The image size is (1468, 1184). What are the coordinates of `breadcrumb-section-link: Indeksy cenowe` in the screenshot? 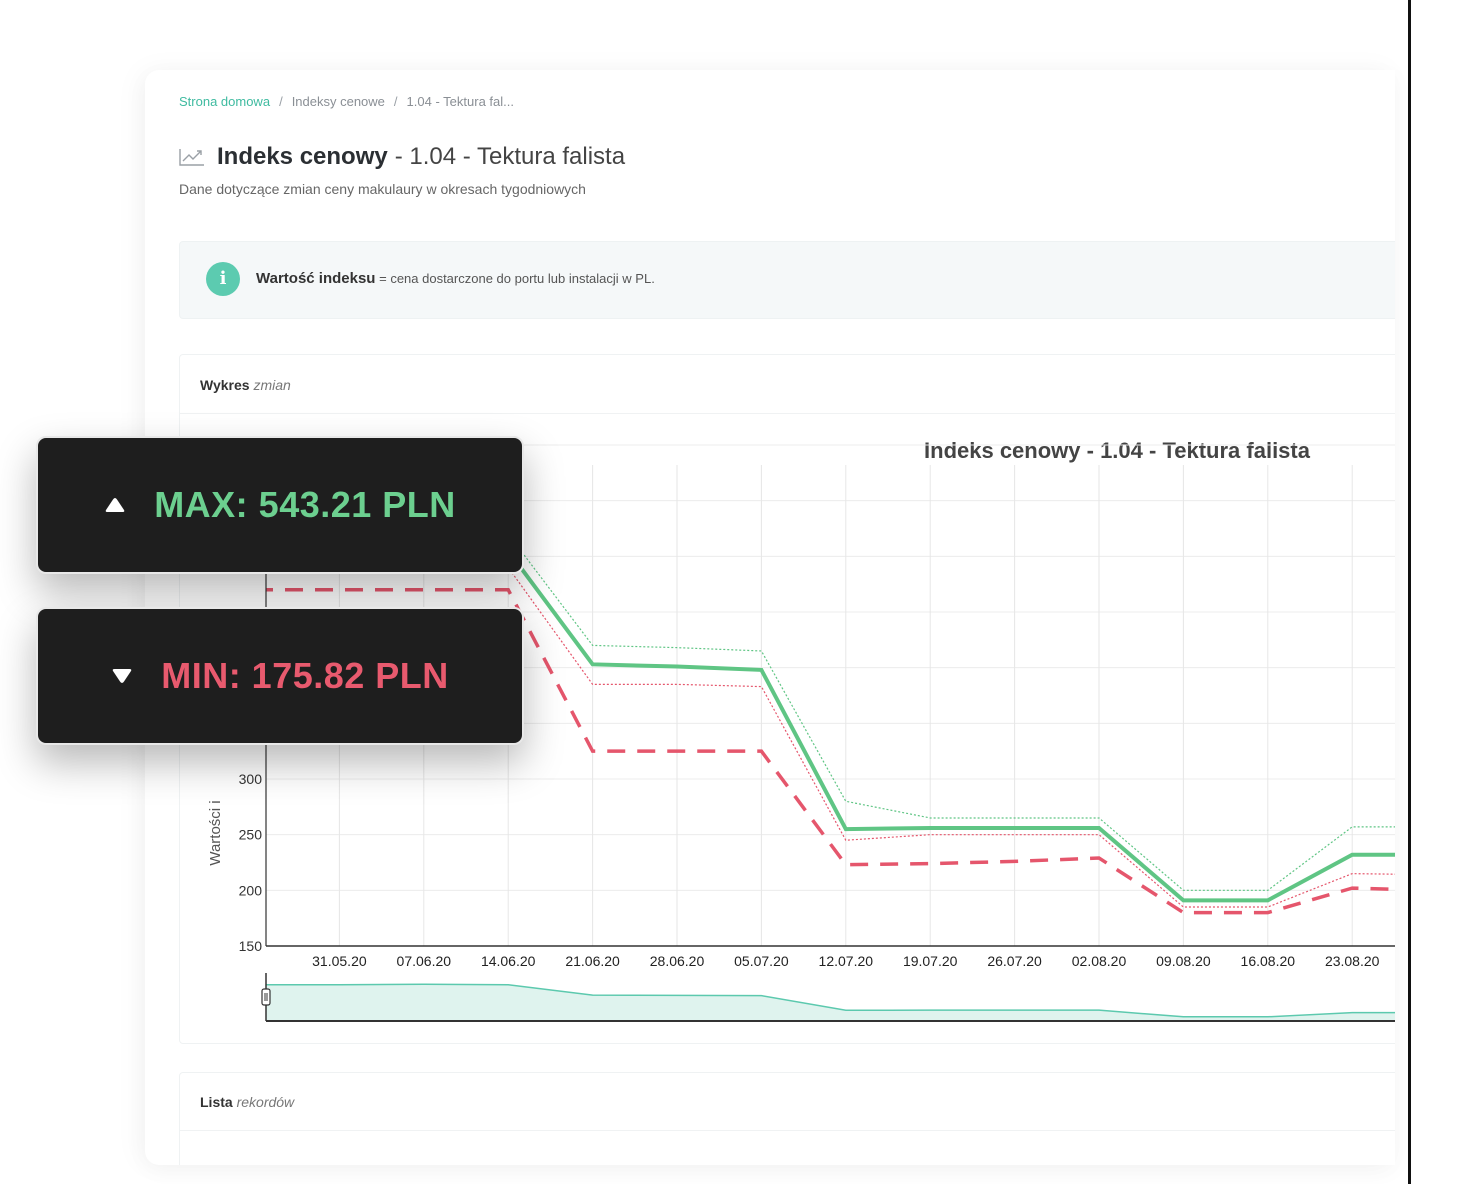 It's located at (338, 101).